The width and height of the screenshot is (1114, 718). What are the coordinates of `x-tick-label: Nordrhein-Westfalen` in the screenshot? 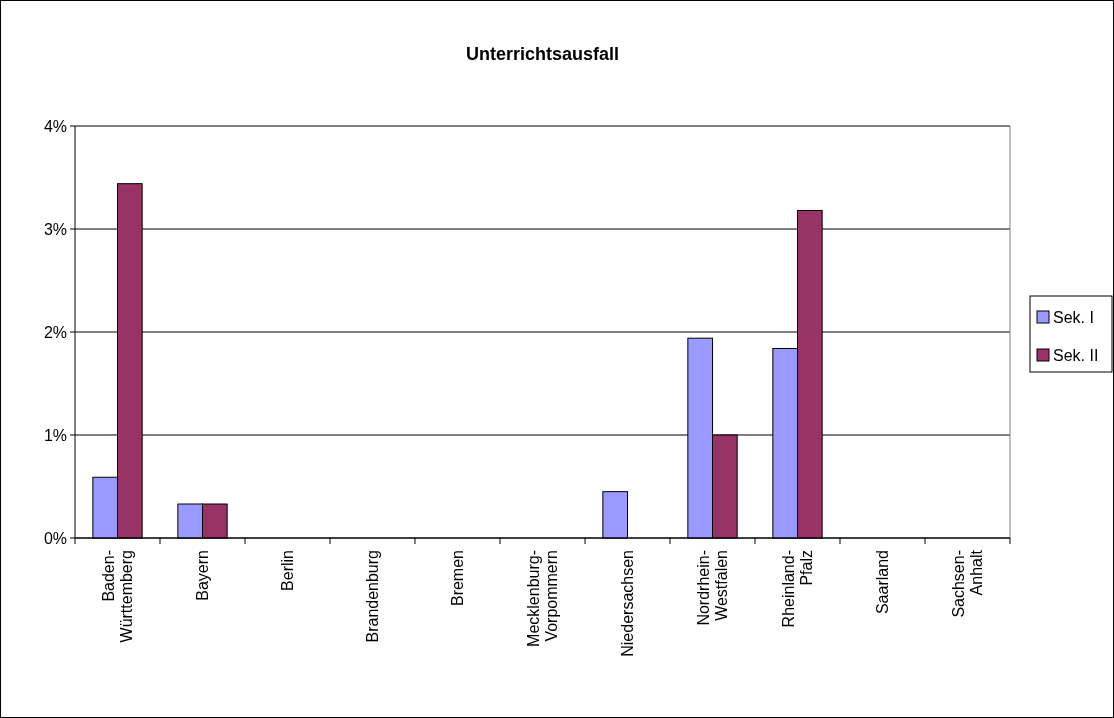 It's located at (712, 588).